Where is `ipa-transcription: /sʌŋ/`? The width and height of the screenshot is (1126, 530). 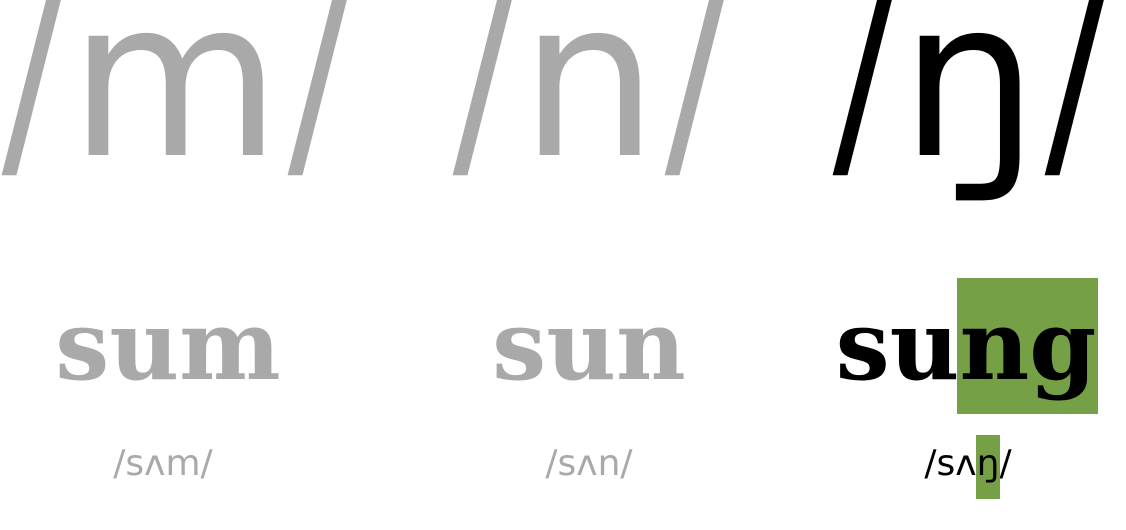
ipa-transcription: /sʌŋ/ is located at coordinates (936, 467).